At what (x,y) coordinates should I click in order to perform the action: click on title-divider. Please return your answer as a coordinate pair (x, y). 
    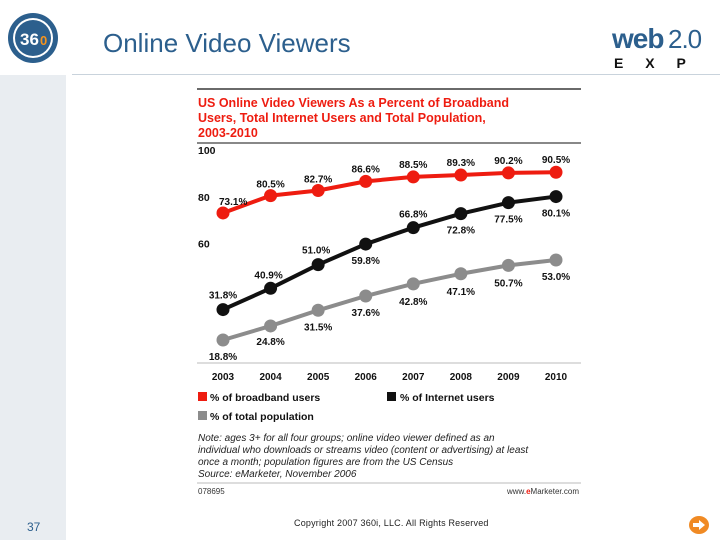
    Looking at the image, I should click on (396, 74).